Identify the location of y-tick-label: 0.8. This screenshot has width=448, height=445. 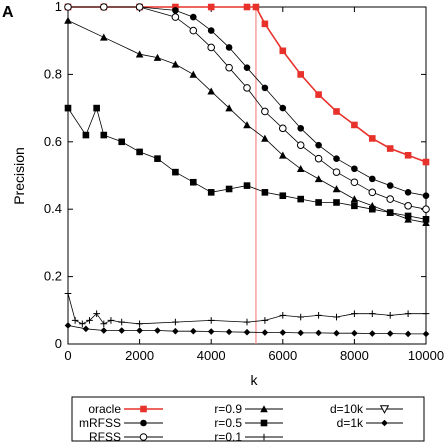
(53, 73).